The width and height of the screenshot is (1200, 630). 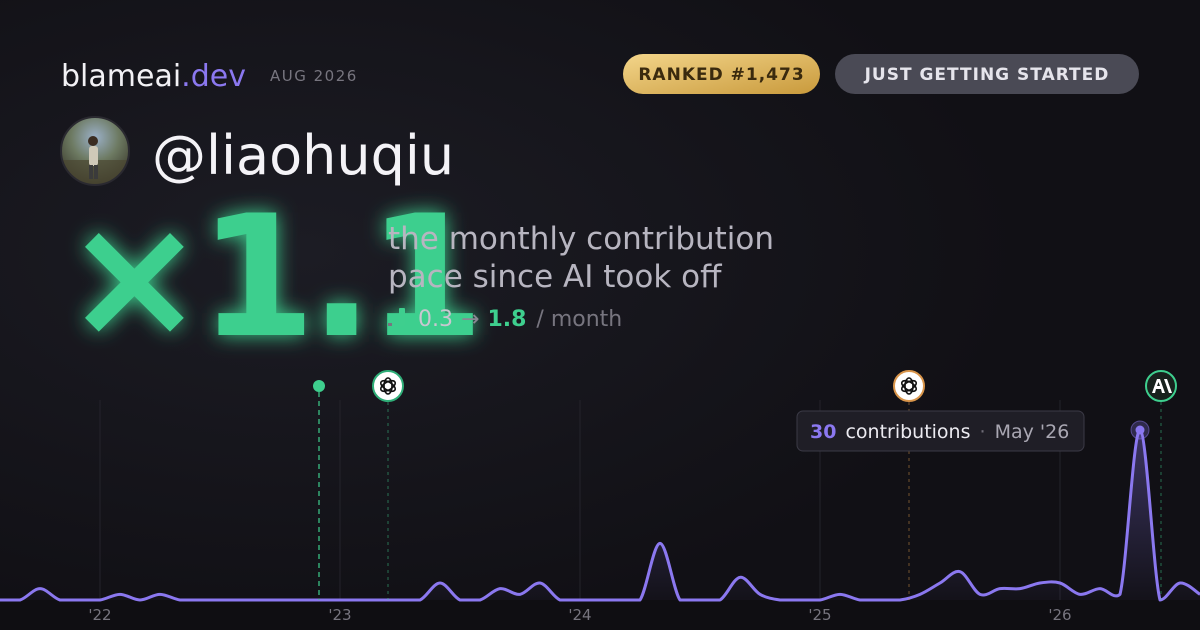 What do you see at coordinates (339, 615) in the screenshot?
I see `x-tick-label: '23` at bounding box center [339, 615].